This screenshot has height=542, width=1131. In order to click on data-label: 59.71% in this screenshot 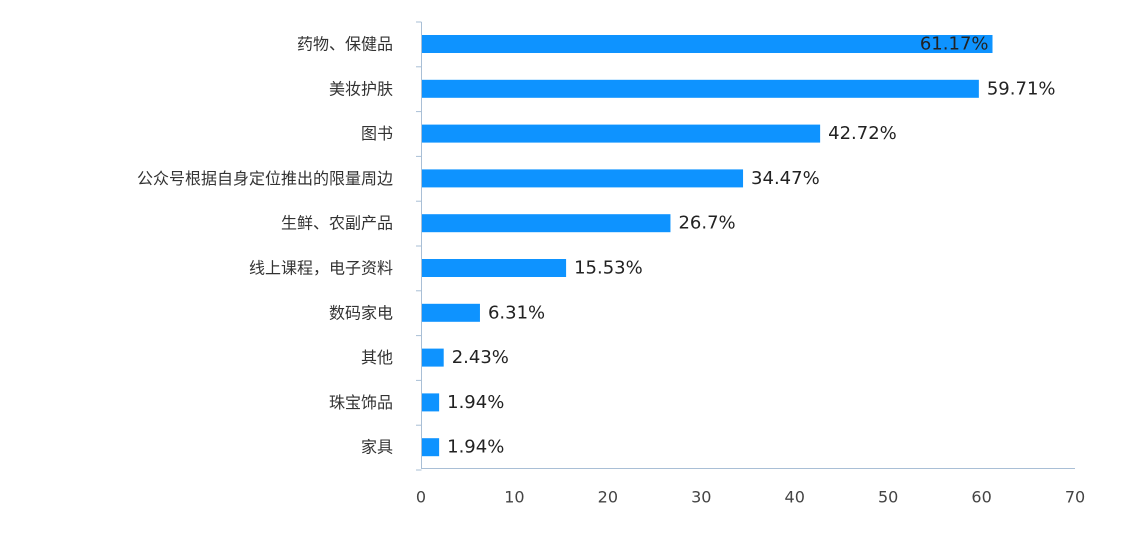, I will do `click(1021, 88)`.